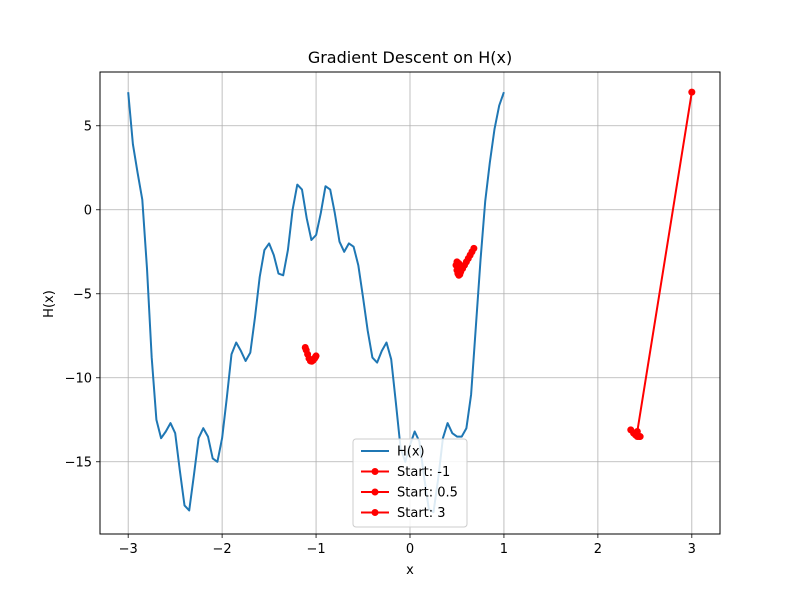  What do you see at coordinates (411, 452) in the screenshot?
I see `legend-label: H(x)` at bounding box center [411, 452].